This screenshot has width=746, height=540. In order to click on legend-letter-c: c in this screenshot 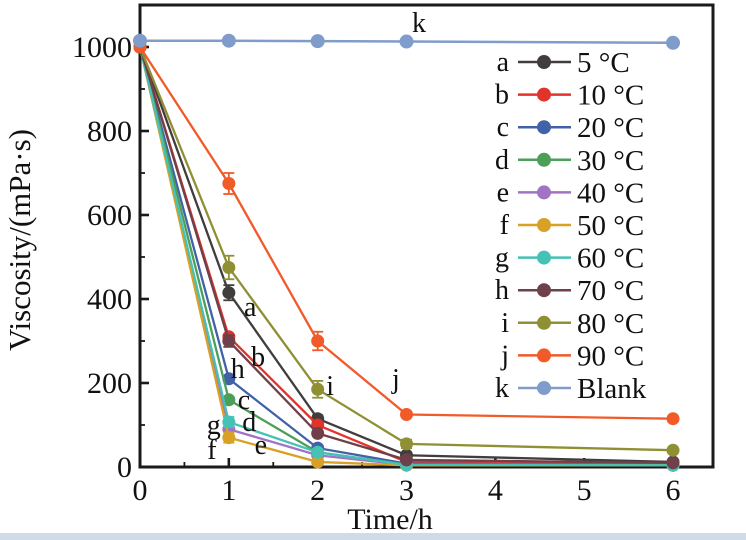, I will do `click(503, 127)`.